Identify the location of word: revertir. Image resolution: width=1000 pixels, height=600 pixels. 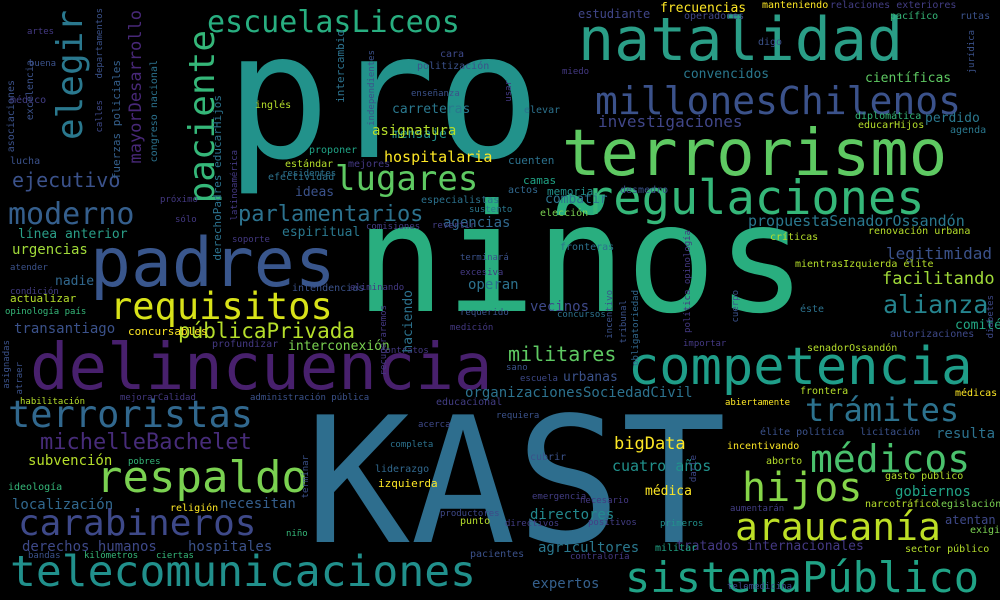
(454, 226).